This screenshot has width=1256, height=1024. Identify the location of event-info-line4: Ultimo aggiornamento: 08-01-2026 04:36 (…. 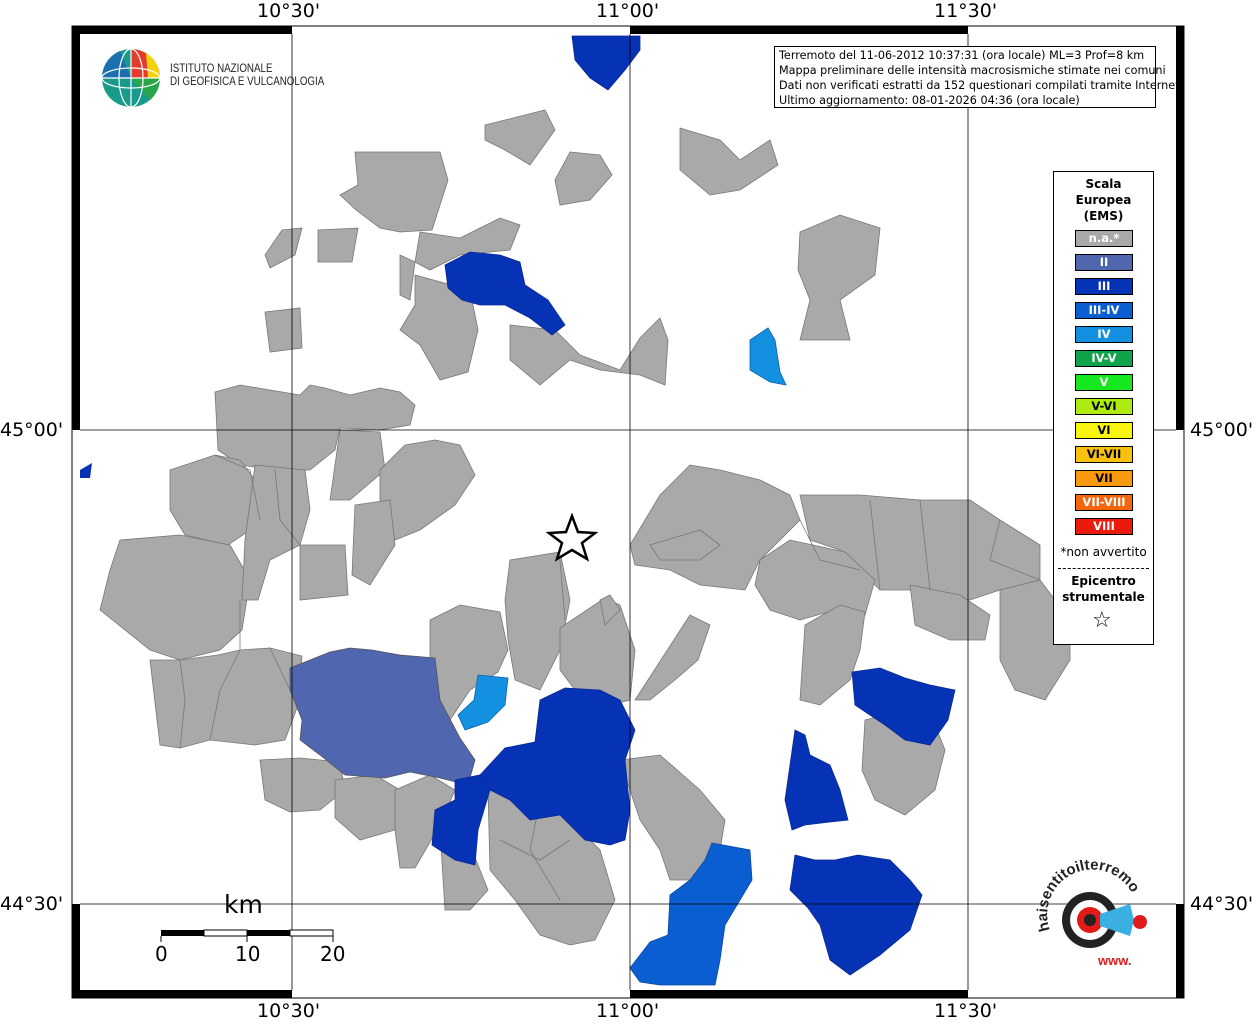
(929, 100).